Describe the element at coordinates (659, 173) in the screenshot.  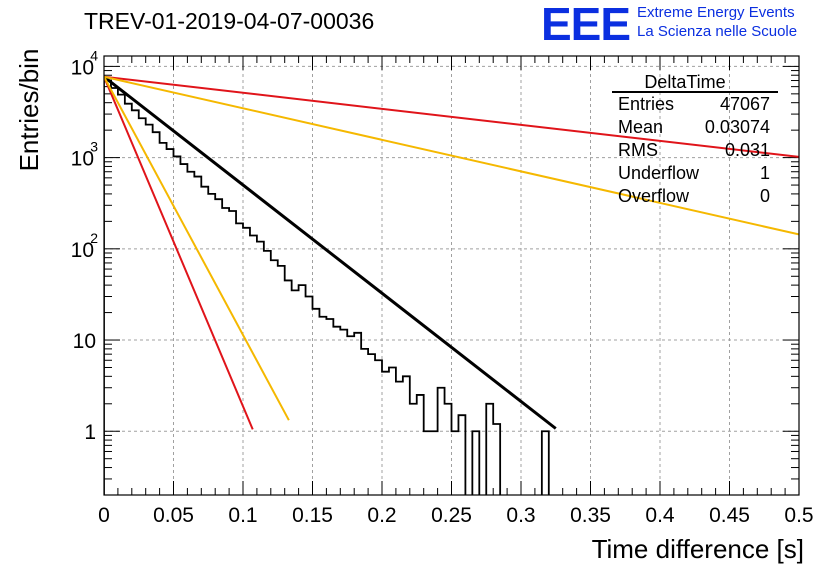
I see `stats-label: Underflow` at that location.